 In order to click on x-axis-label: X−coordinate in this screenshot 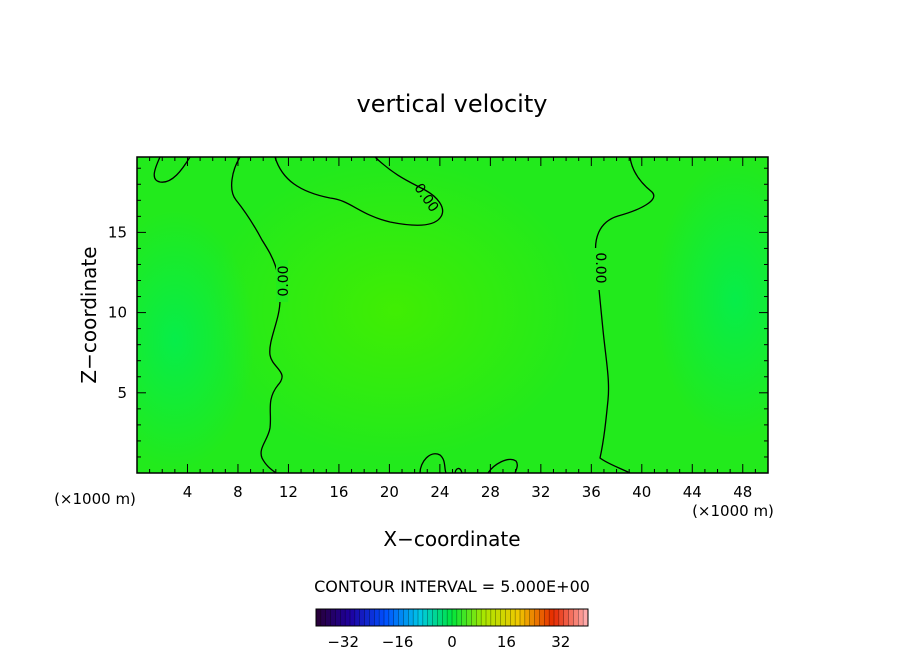, I will do `click(451, 539)`.